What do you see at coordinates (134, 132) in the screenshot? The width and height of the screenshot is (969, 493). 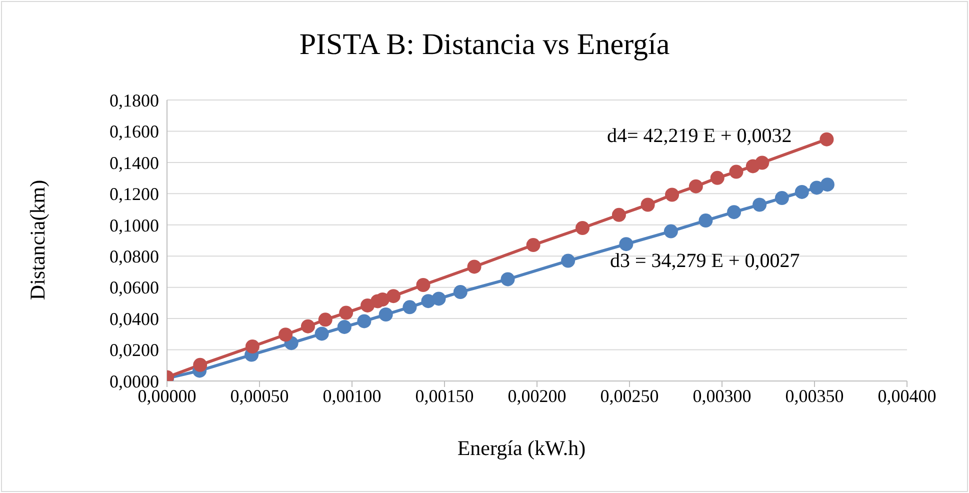 I see `y-tick-label: 0,1600` at bounding box center [134, 132].